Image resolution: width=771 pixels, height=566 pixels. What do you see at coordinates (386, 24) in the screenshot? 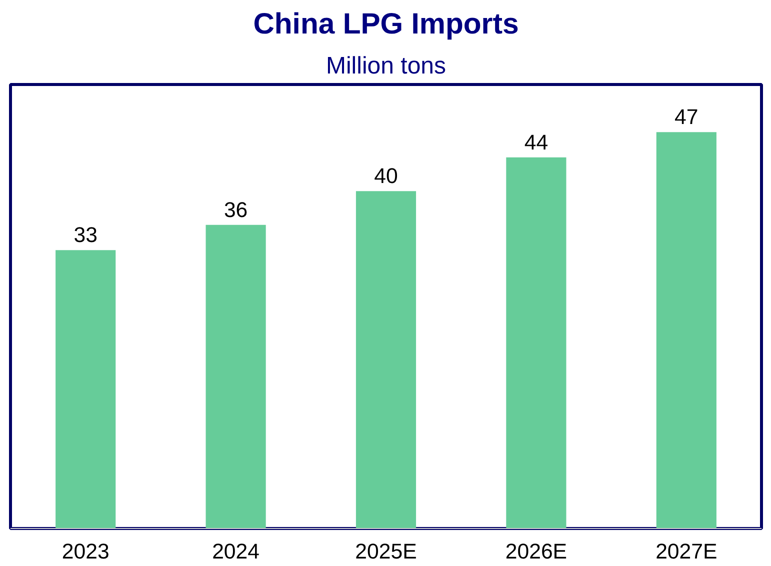
I see `chart-title: China LPG Imports` at bounding box center [386, 24].